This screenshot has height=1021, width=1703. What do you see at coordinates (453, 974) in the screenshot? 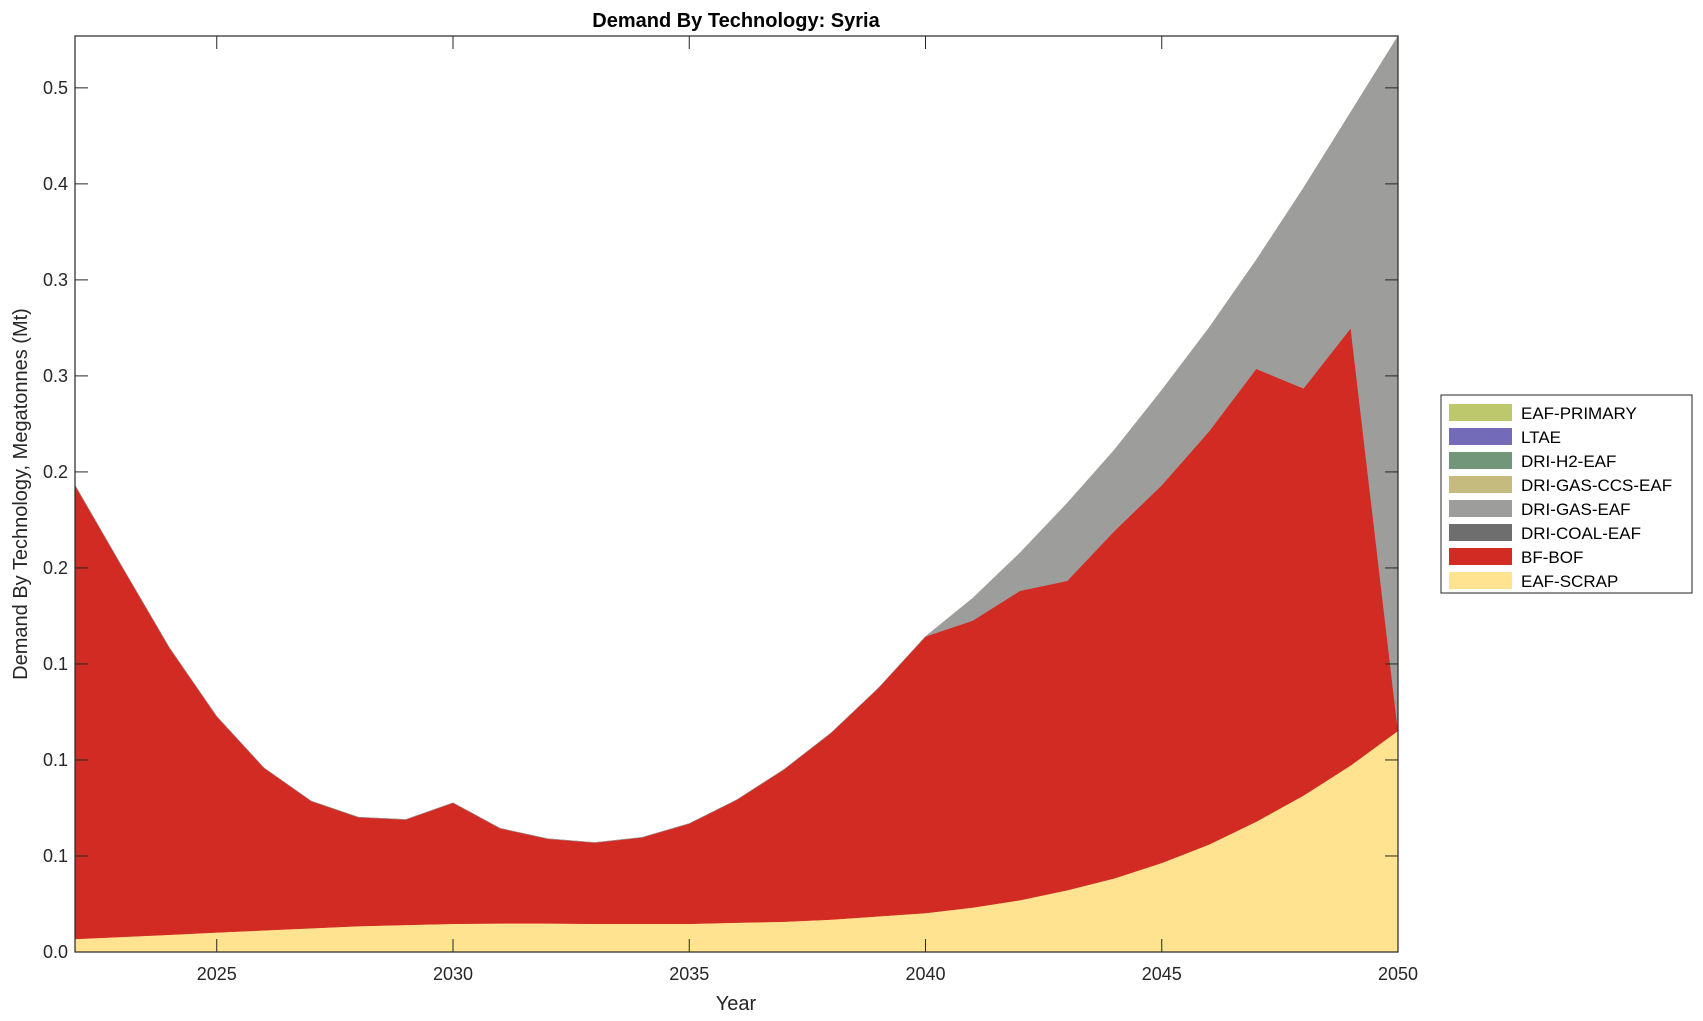
I see `x-tick-label: 2030` at bounding box center [453, 974].